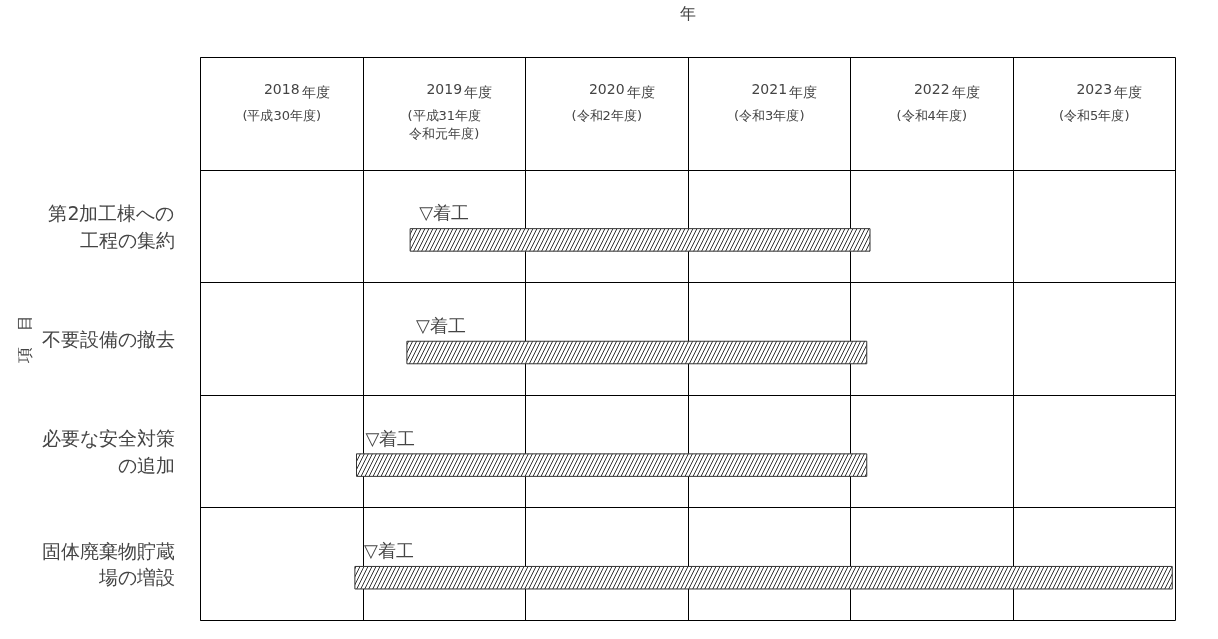  I want to click on text: (平成30年度), so click(282, 115).